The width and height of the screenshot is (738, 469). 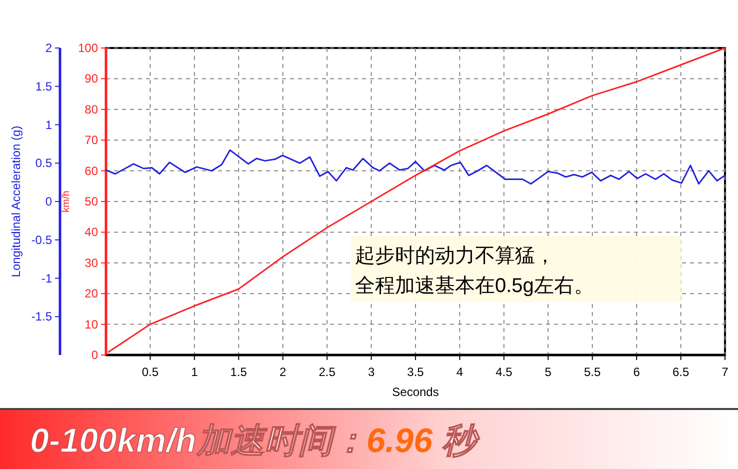 What do you see at coordinates (91, 79) in the screenshot?
I see `y-tick-label: 90` at bounding box center [91, 79].